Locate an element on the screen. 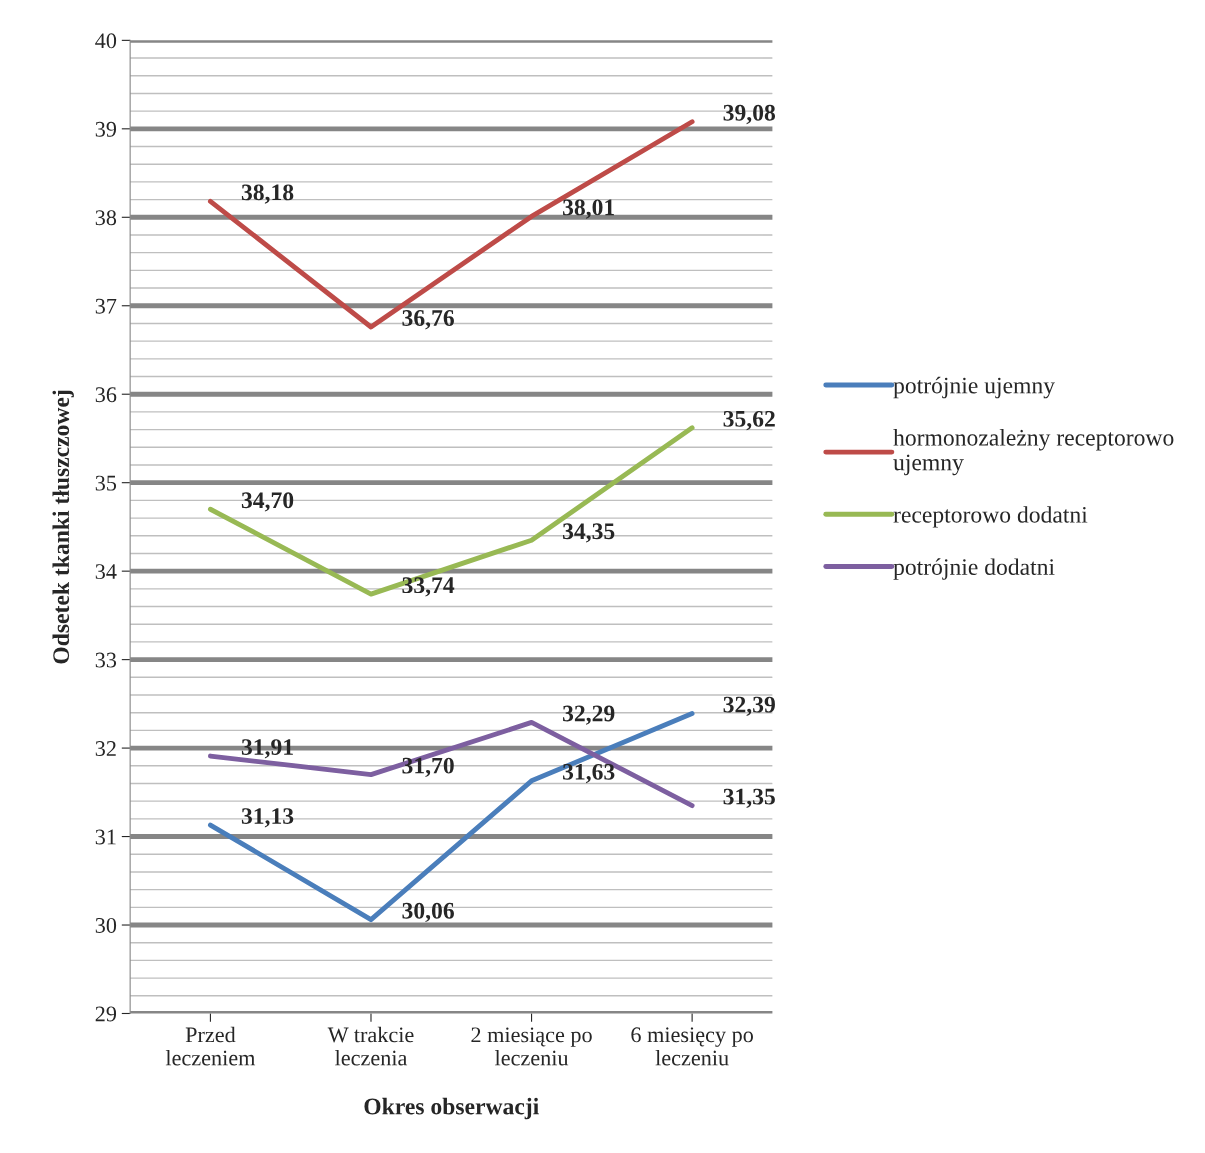  legend-label: potrójnie dodatni is located at coordinates (974, 569).